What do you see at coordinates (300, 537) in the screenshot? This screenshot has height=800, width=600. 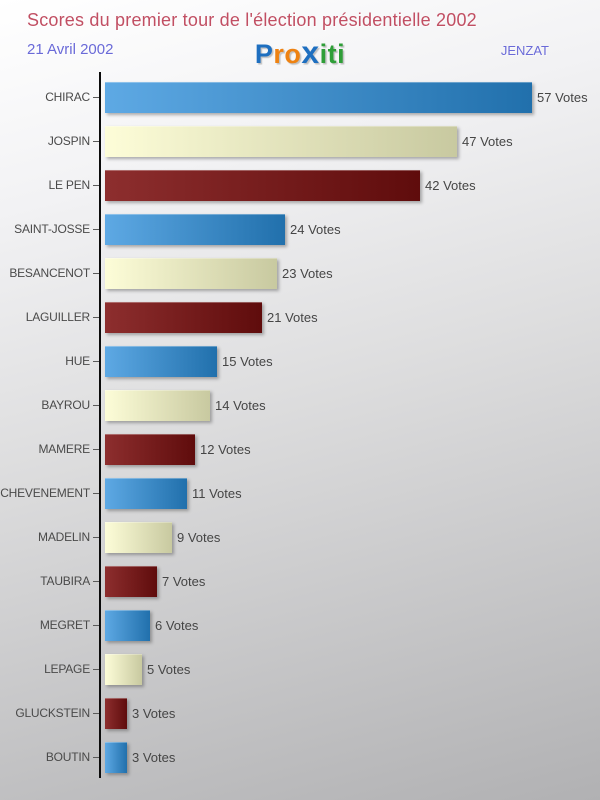 I see `bar-row: MADELIN 9 Votes` at bounding box center [300, 537].